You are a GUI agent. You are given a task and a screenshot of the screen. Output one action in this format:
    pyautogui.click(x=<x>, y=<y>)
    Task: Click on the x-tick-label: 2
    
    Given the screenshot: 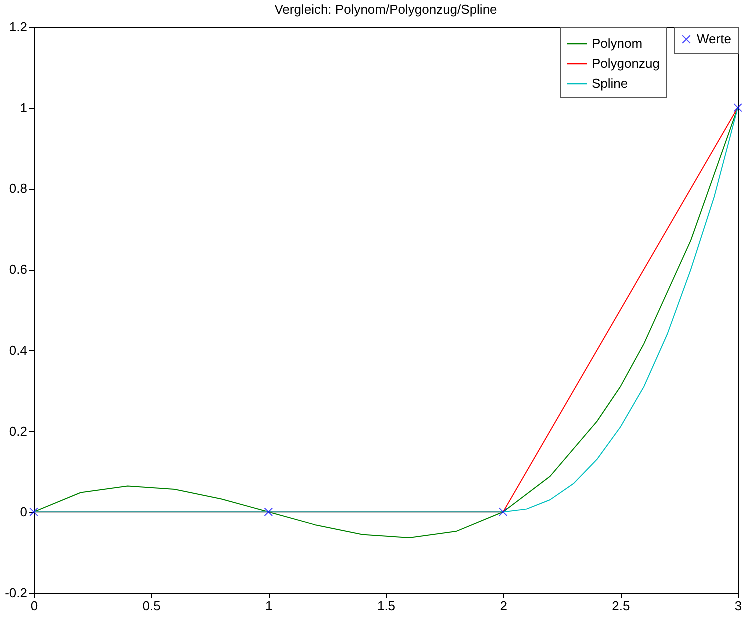 What is the action you would take?
    pyautogui.click(x=504, y=606)
    